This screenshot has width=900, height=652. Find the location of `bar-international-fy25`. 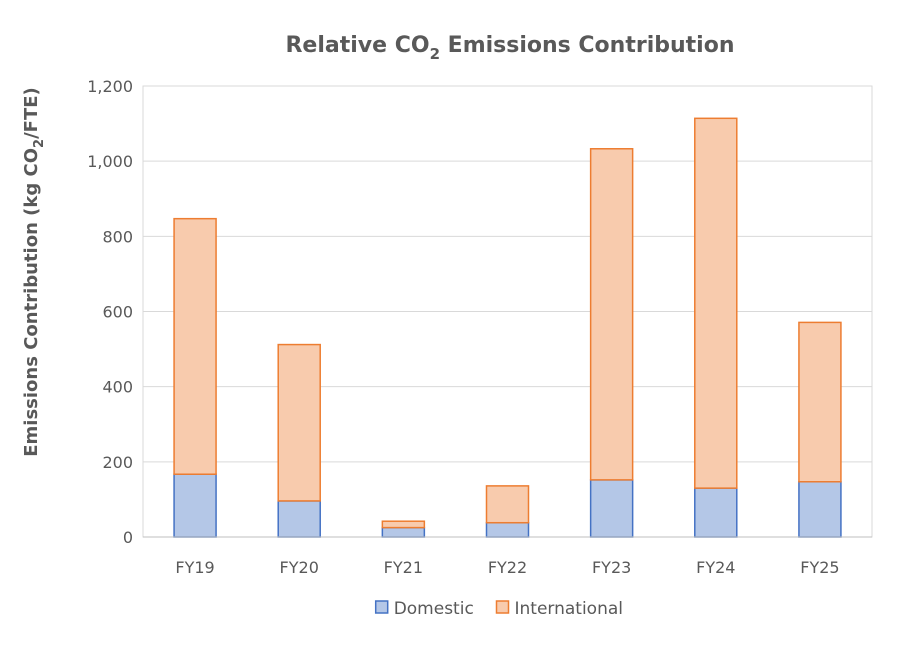

bar-international-fy25 is located at coordinates (820, 402).